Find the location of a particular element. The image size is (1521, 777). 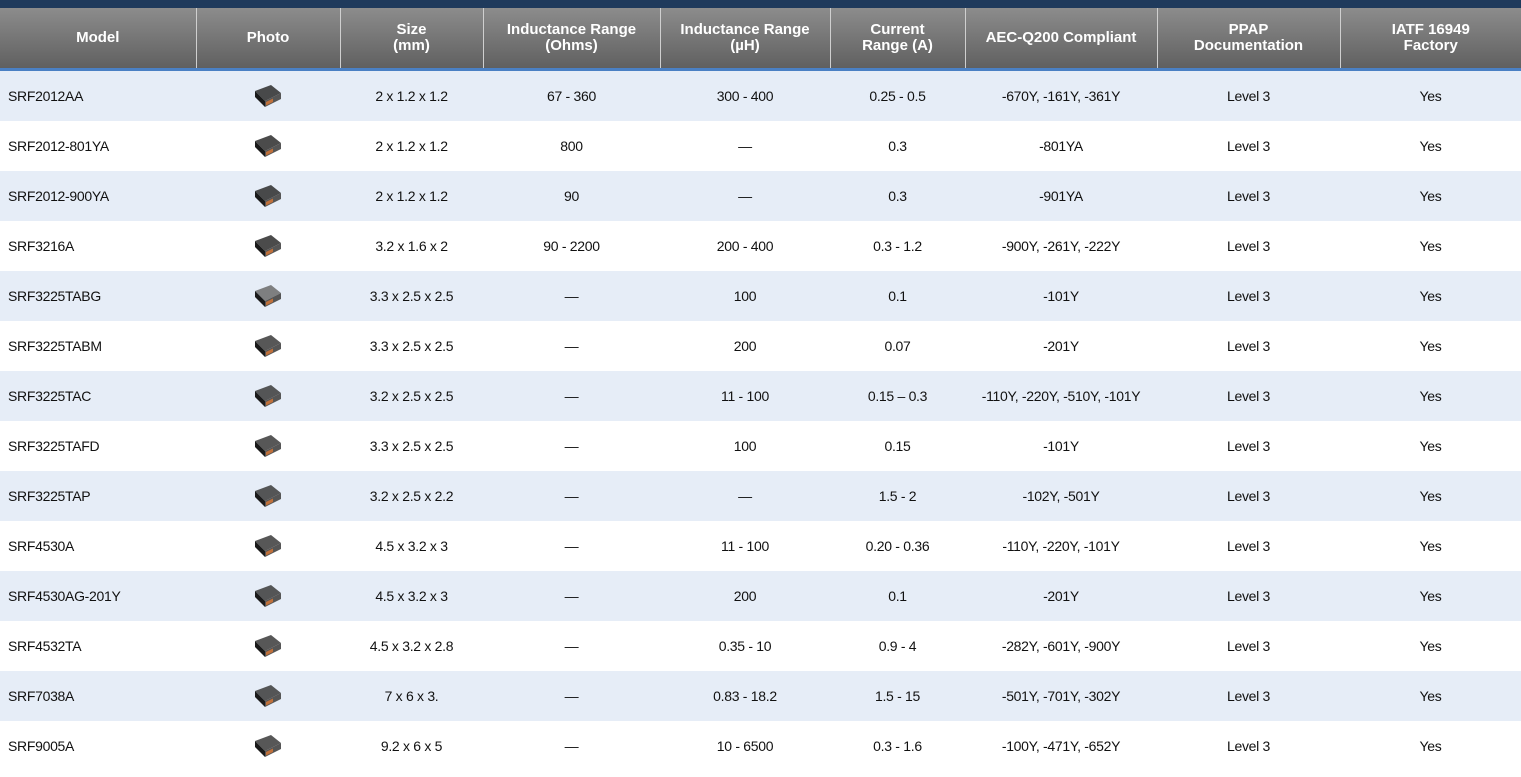

table-cell: -501Y, -701Y, -302Y is located at coordinates (1061, 696).